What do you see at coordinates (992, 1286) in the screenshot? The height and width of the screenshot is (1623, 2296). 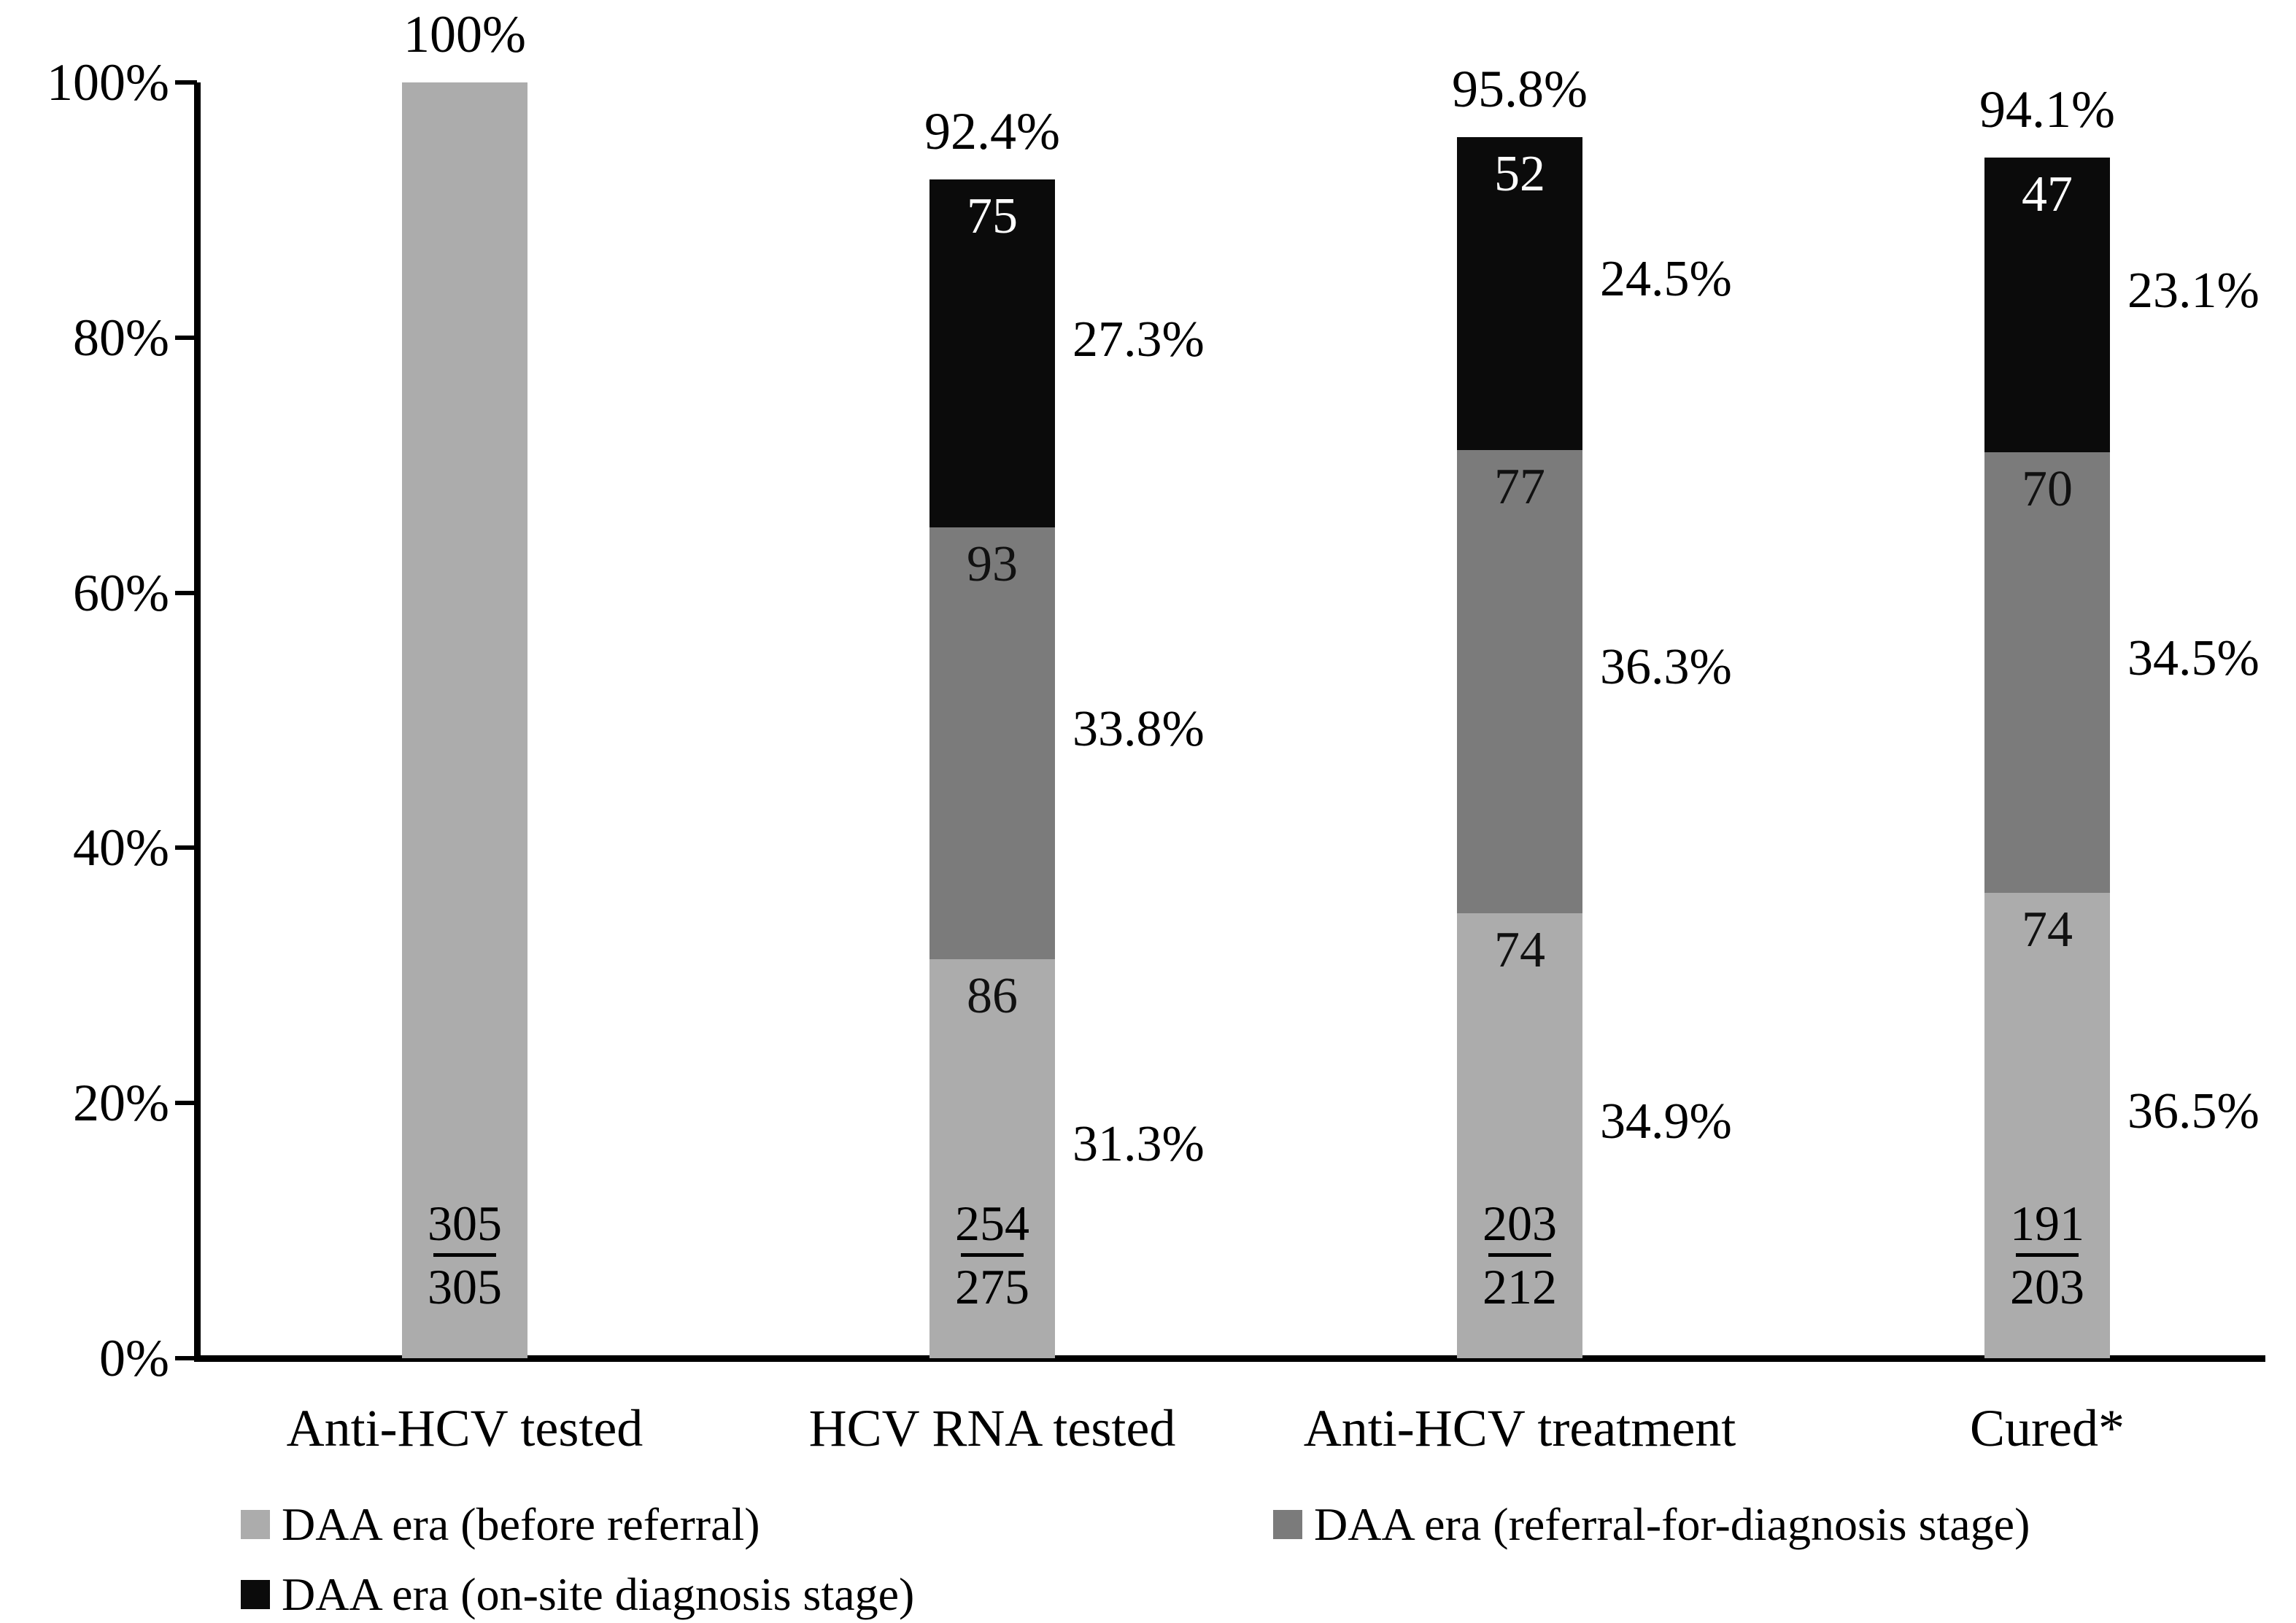 I see `fraction-denominator: 275` at bounding box center [992, 1286].